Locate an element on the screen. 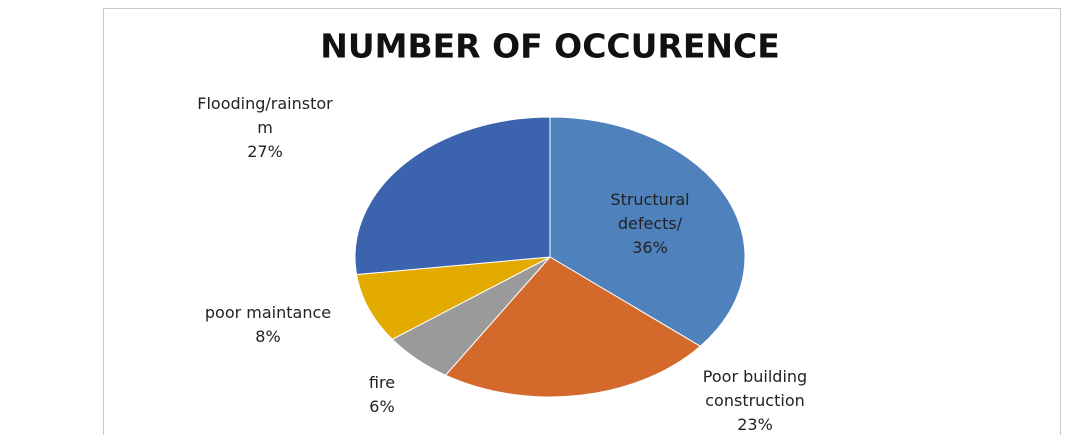  slice-category: Structural defects/ is located at coordinates (650, 211).